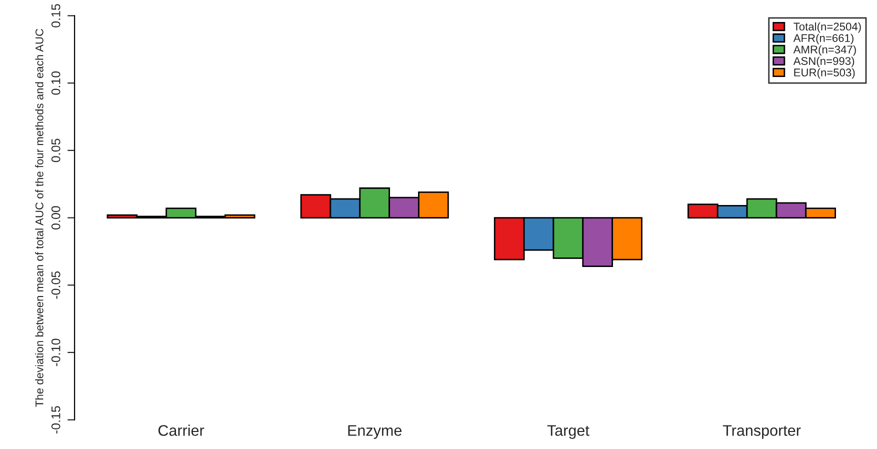 Image resolution: width=877 pixels, height=449 pixels. What do you see at coordinates (55, 83) in the screenshot?
I see `y-tick-label: 0.10` at bounding box center [55, 83].